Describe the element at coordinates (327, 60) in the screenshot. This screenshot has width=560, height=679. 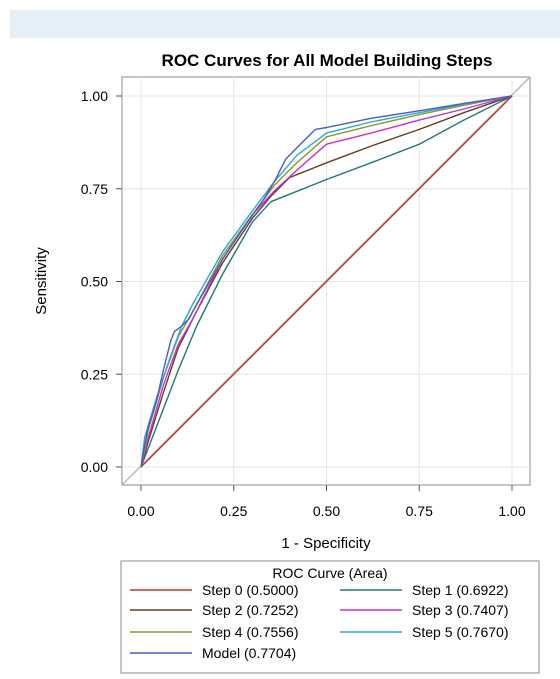
I see `chart-title: ROC Curves for All Model Building Steps` at that location.